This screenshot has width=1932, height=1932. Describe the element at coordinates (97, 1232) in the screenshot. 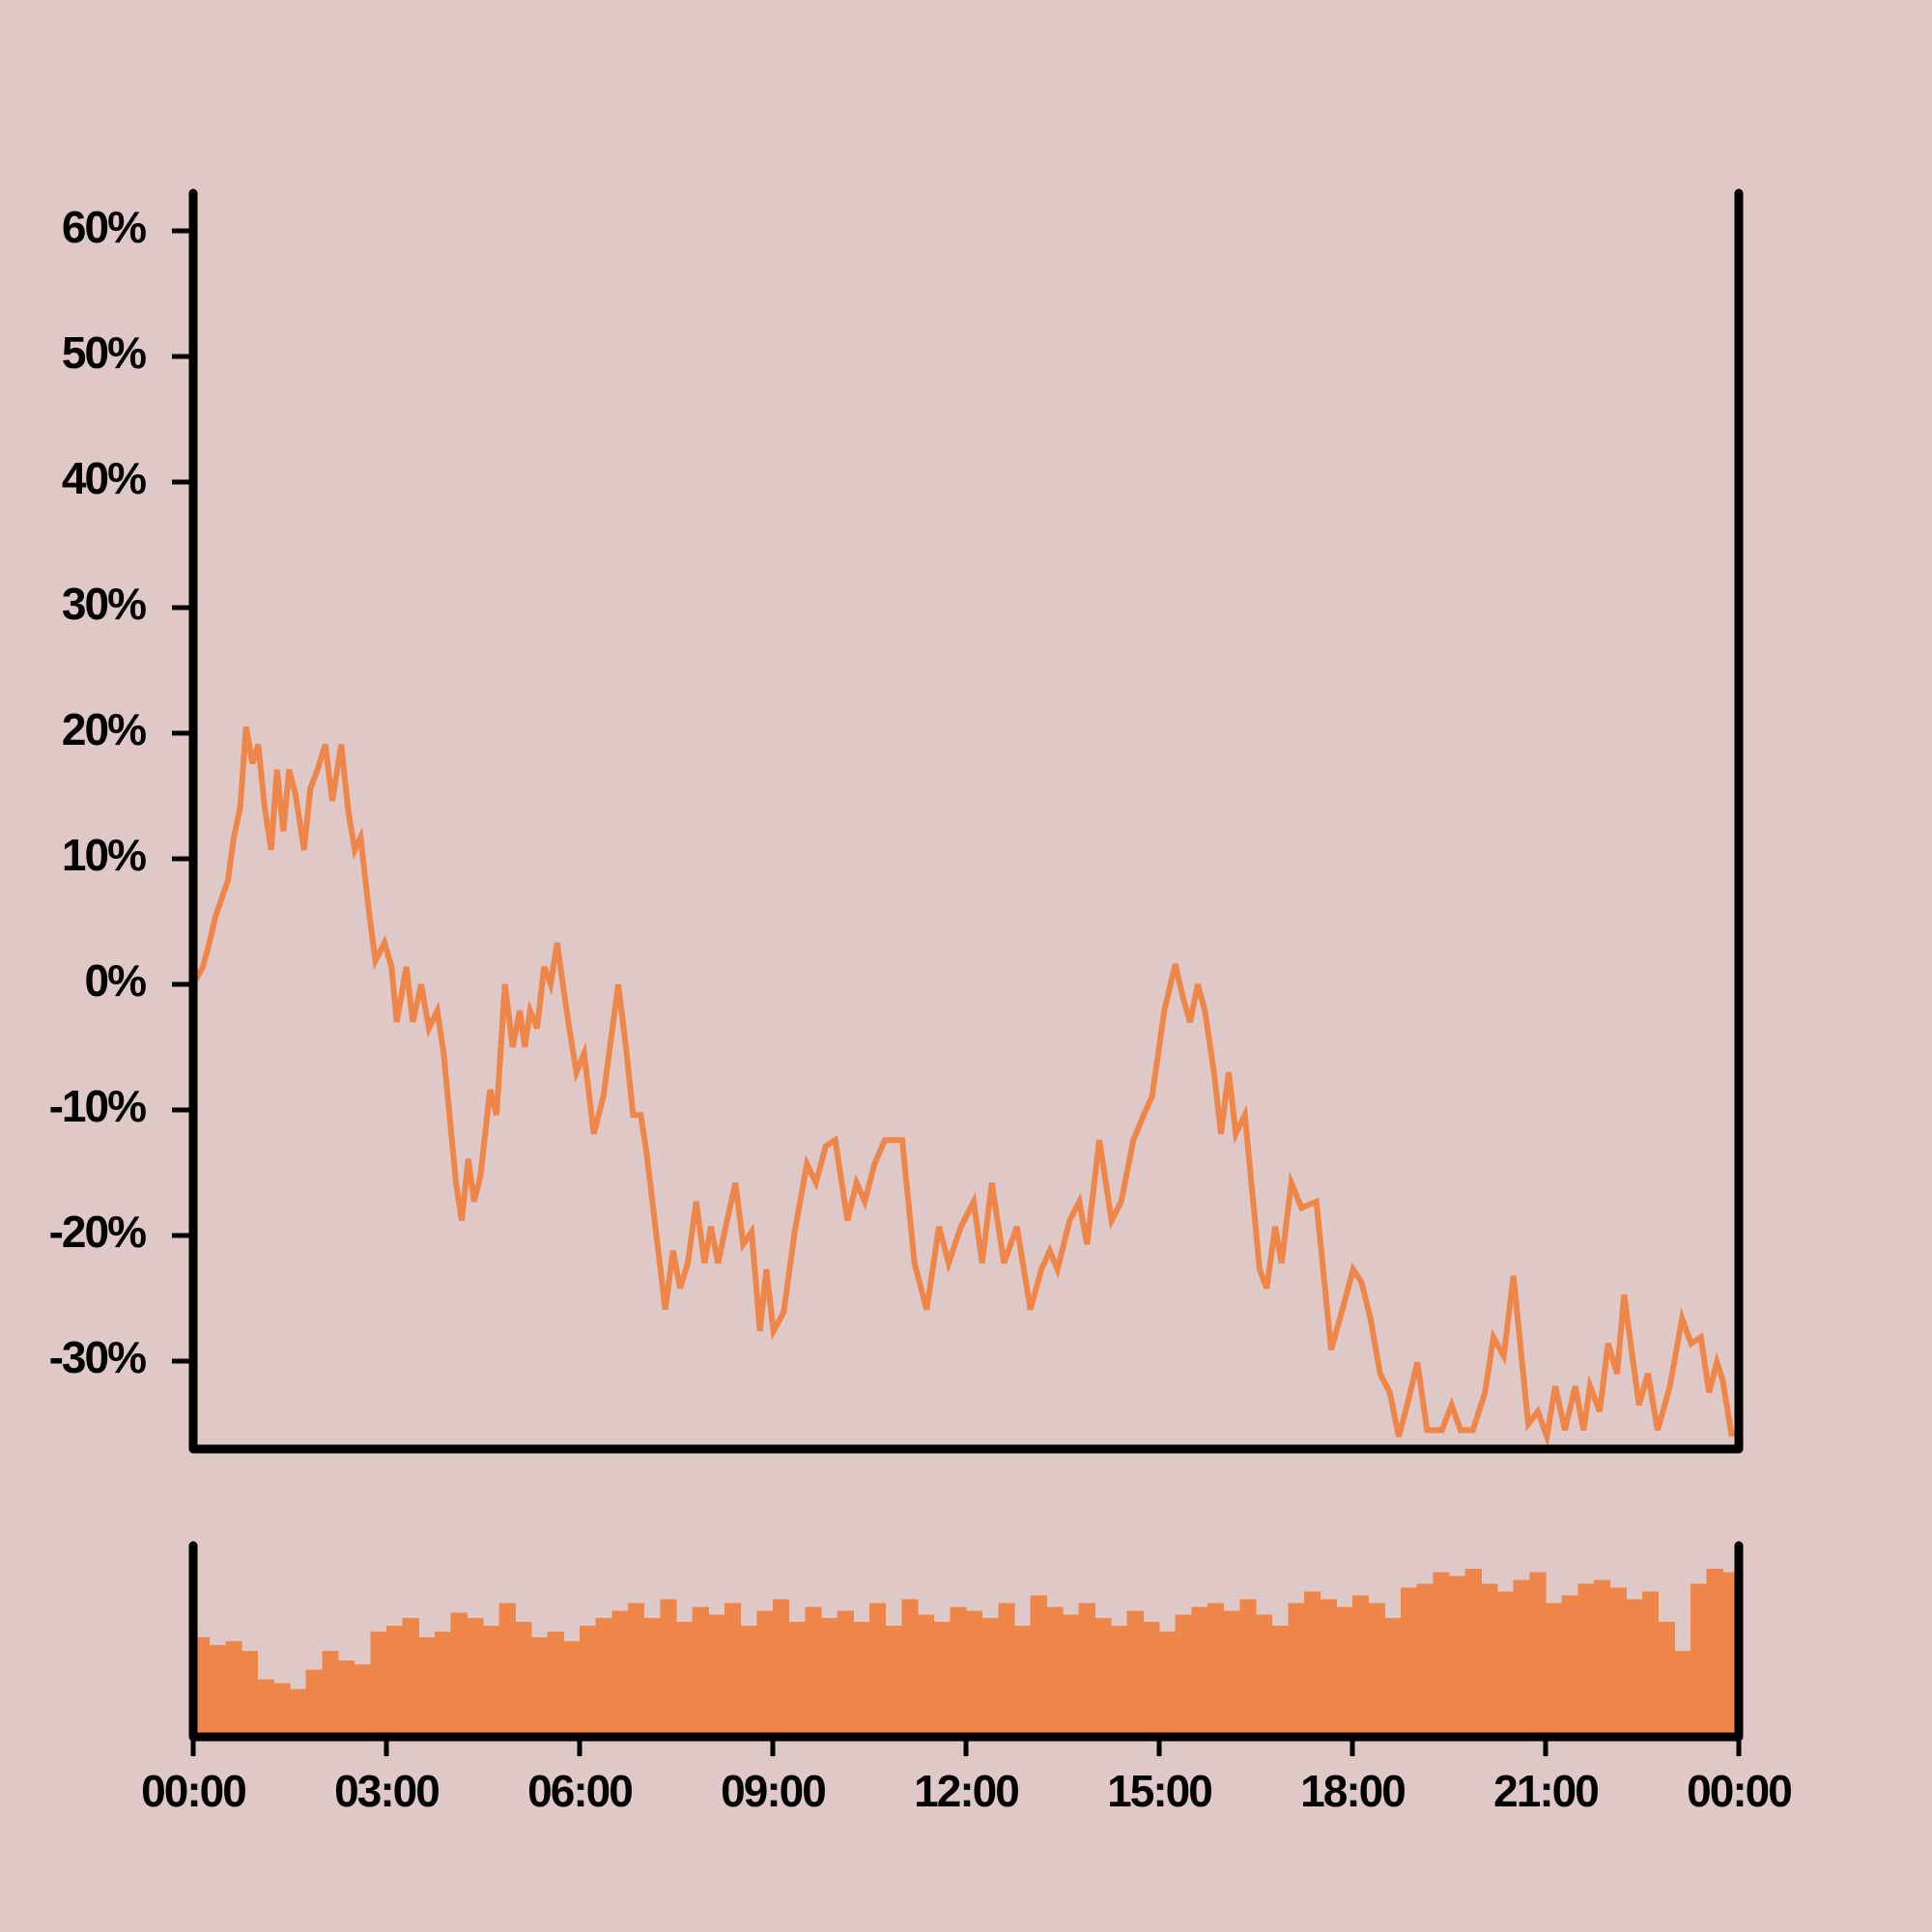

I see `y-tick-label: -20%` at that location.